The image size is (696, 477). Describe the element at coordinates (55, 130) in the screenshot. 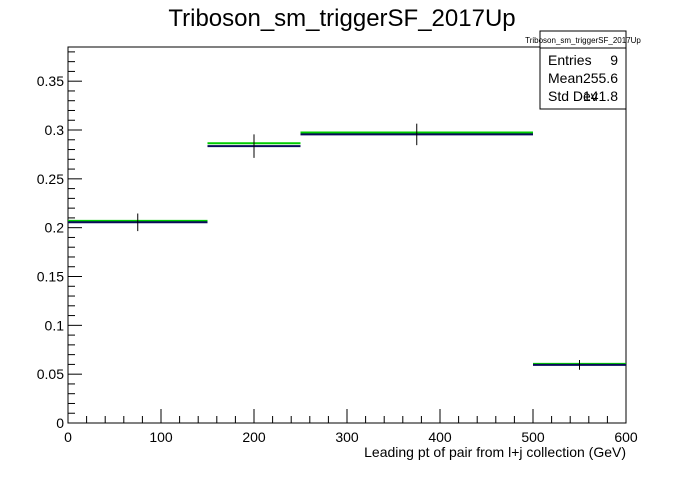

I see `y-tick-label: 0.3` at that location.